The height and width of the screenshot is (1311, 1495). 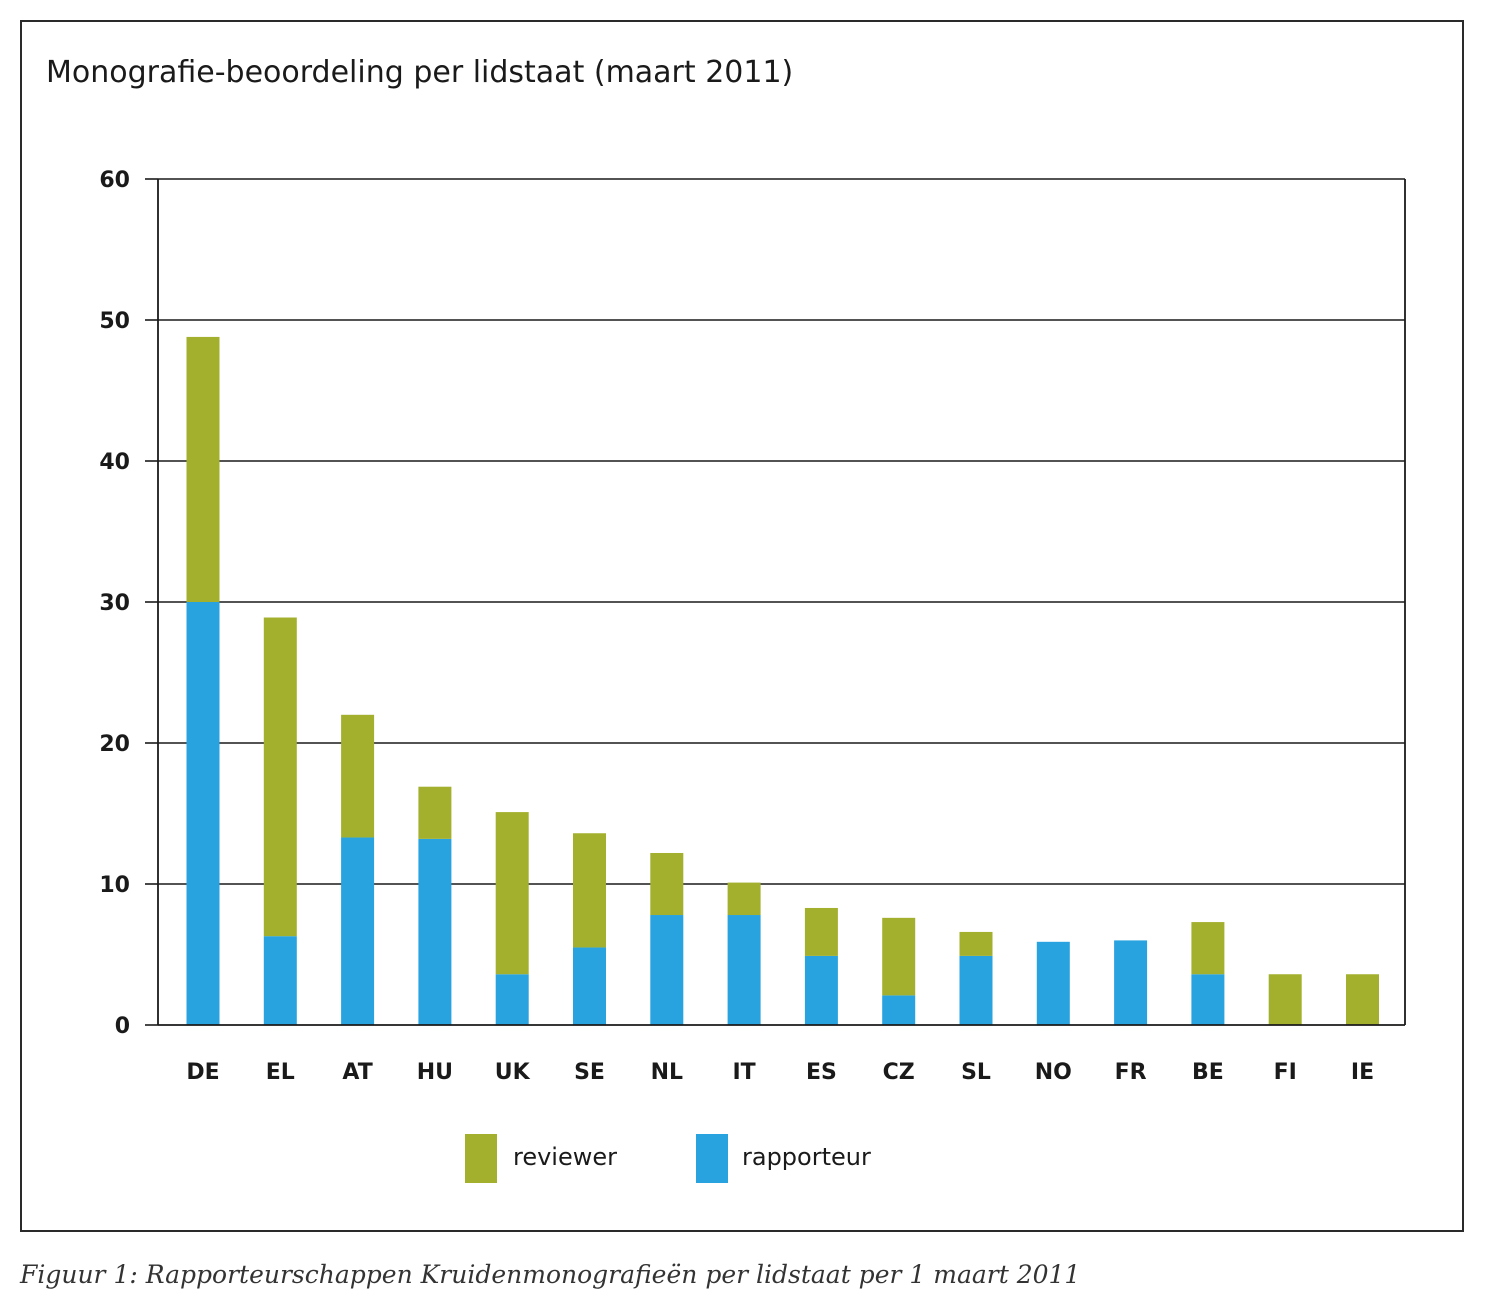 I want to click on bar-segment-reviewer-se, so click(x=589, y=890).